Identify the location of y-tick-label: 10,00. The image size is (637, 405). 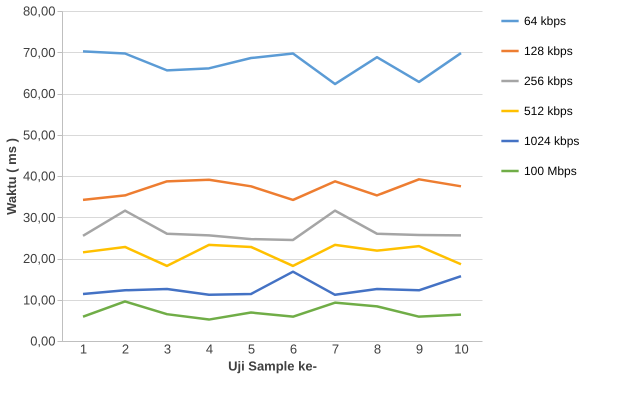
(39, 300).